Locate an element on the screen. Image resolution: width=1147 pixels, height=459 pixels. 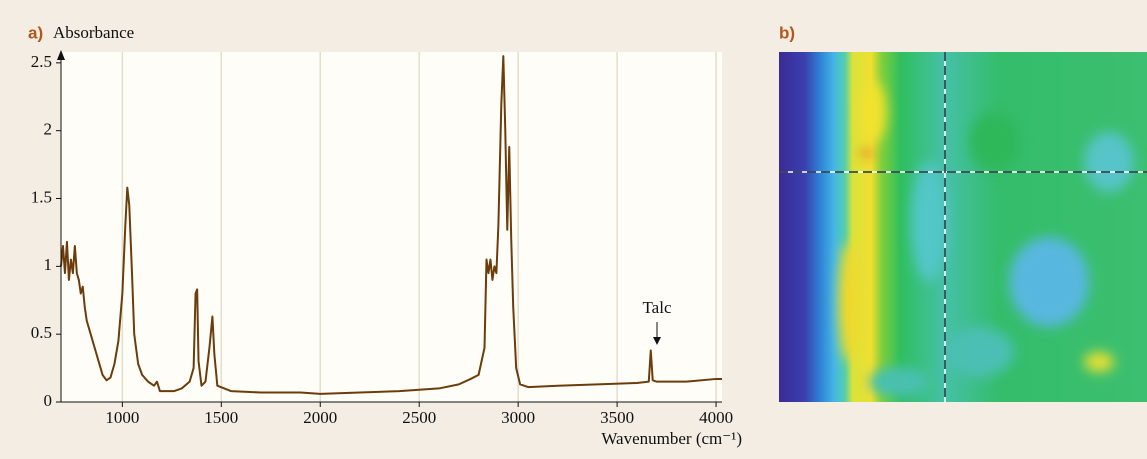
y-tick-label: 0 is located at coordinates (48, 400).